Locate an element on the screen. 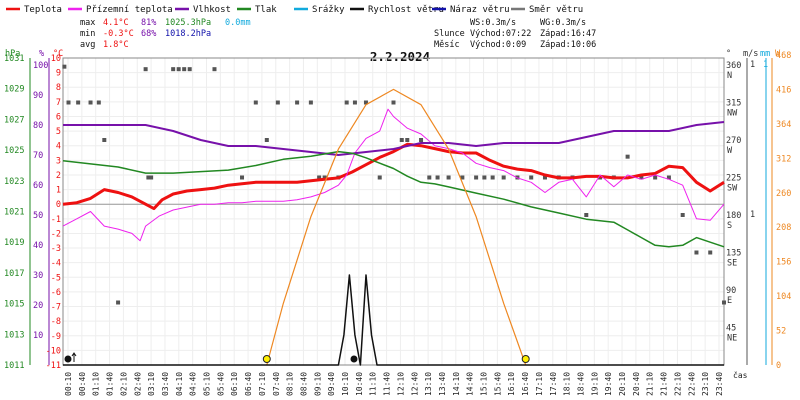 This screenshot has width=800, height=400. solar-tick-label: 260 is located at coordinates (783, 194).